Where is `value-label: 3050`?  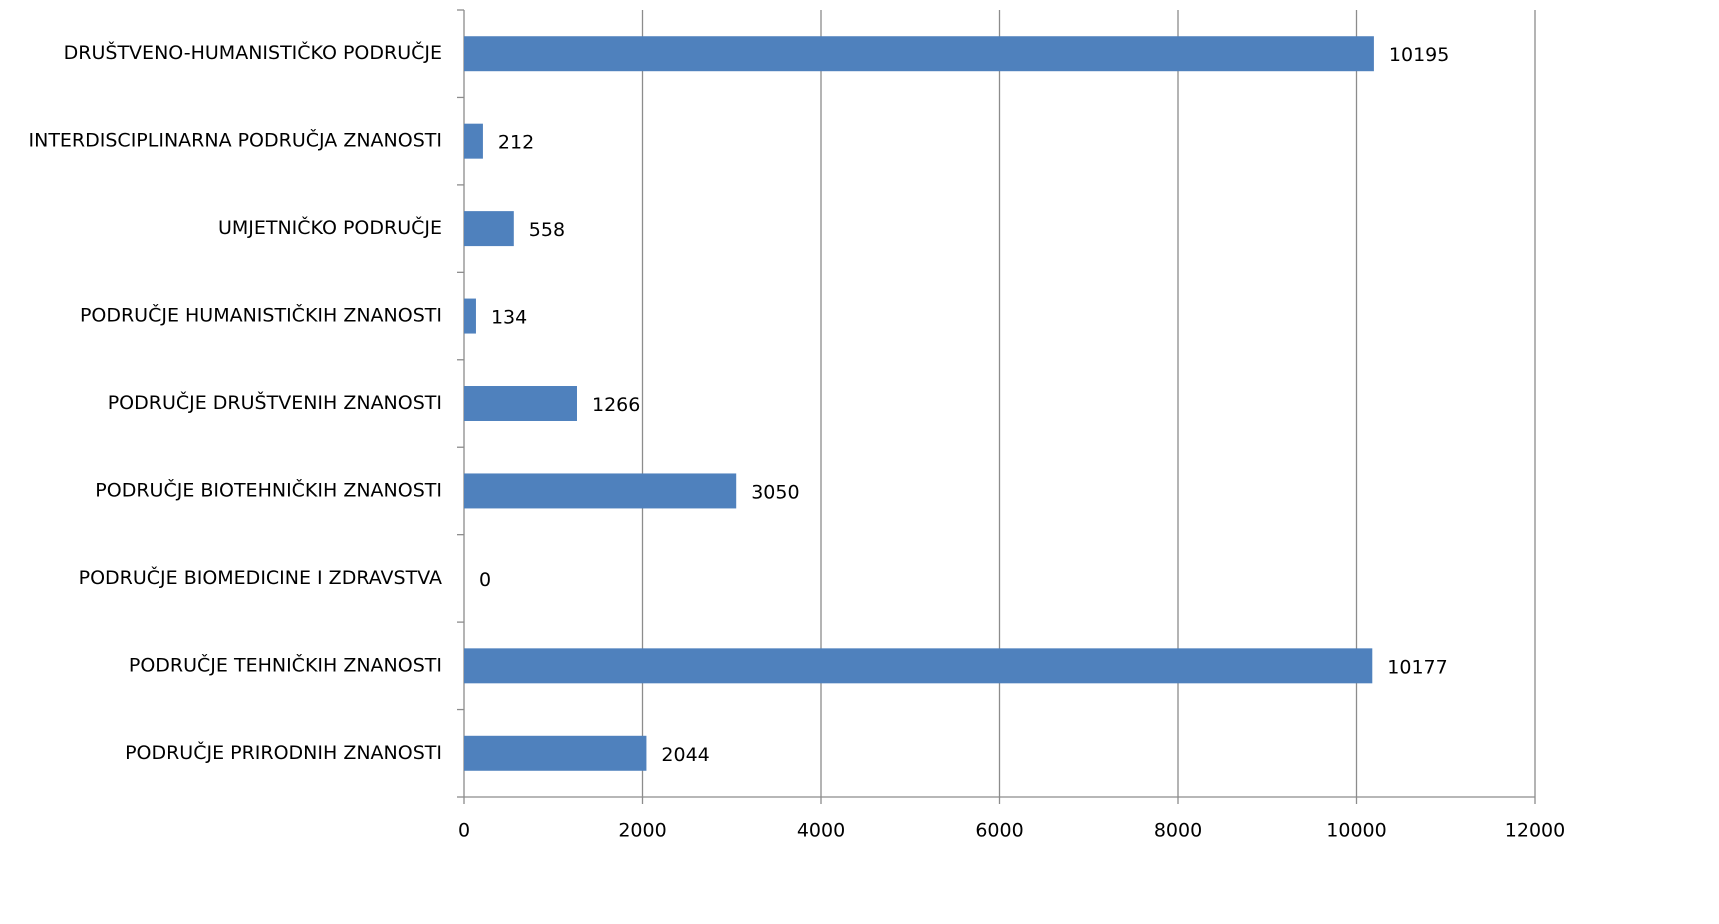
value-label: 3050 is located at coordinates (775, 492).